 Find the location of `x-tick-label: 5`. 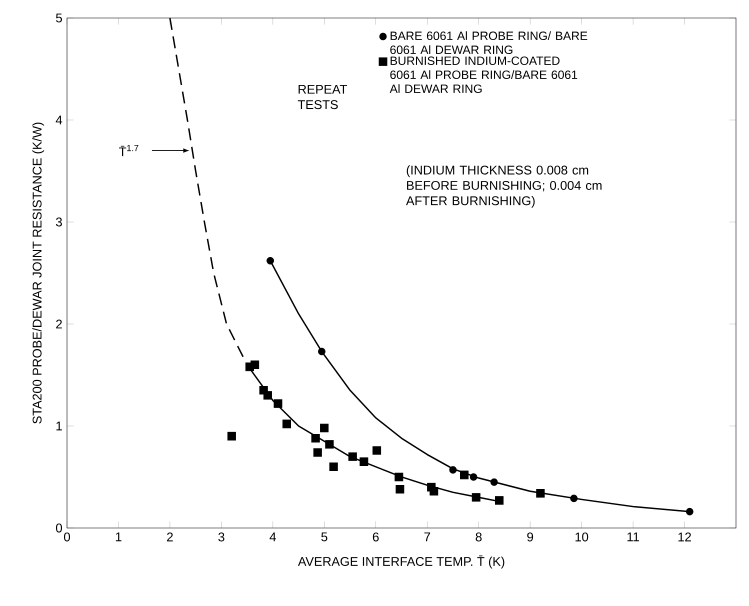

x-tick-label: 5 is located at coordinates (324, 537).